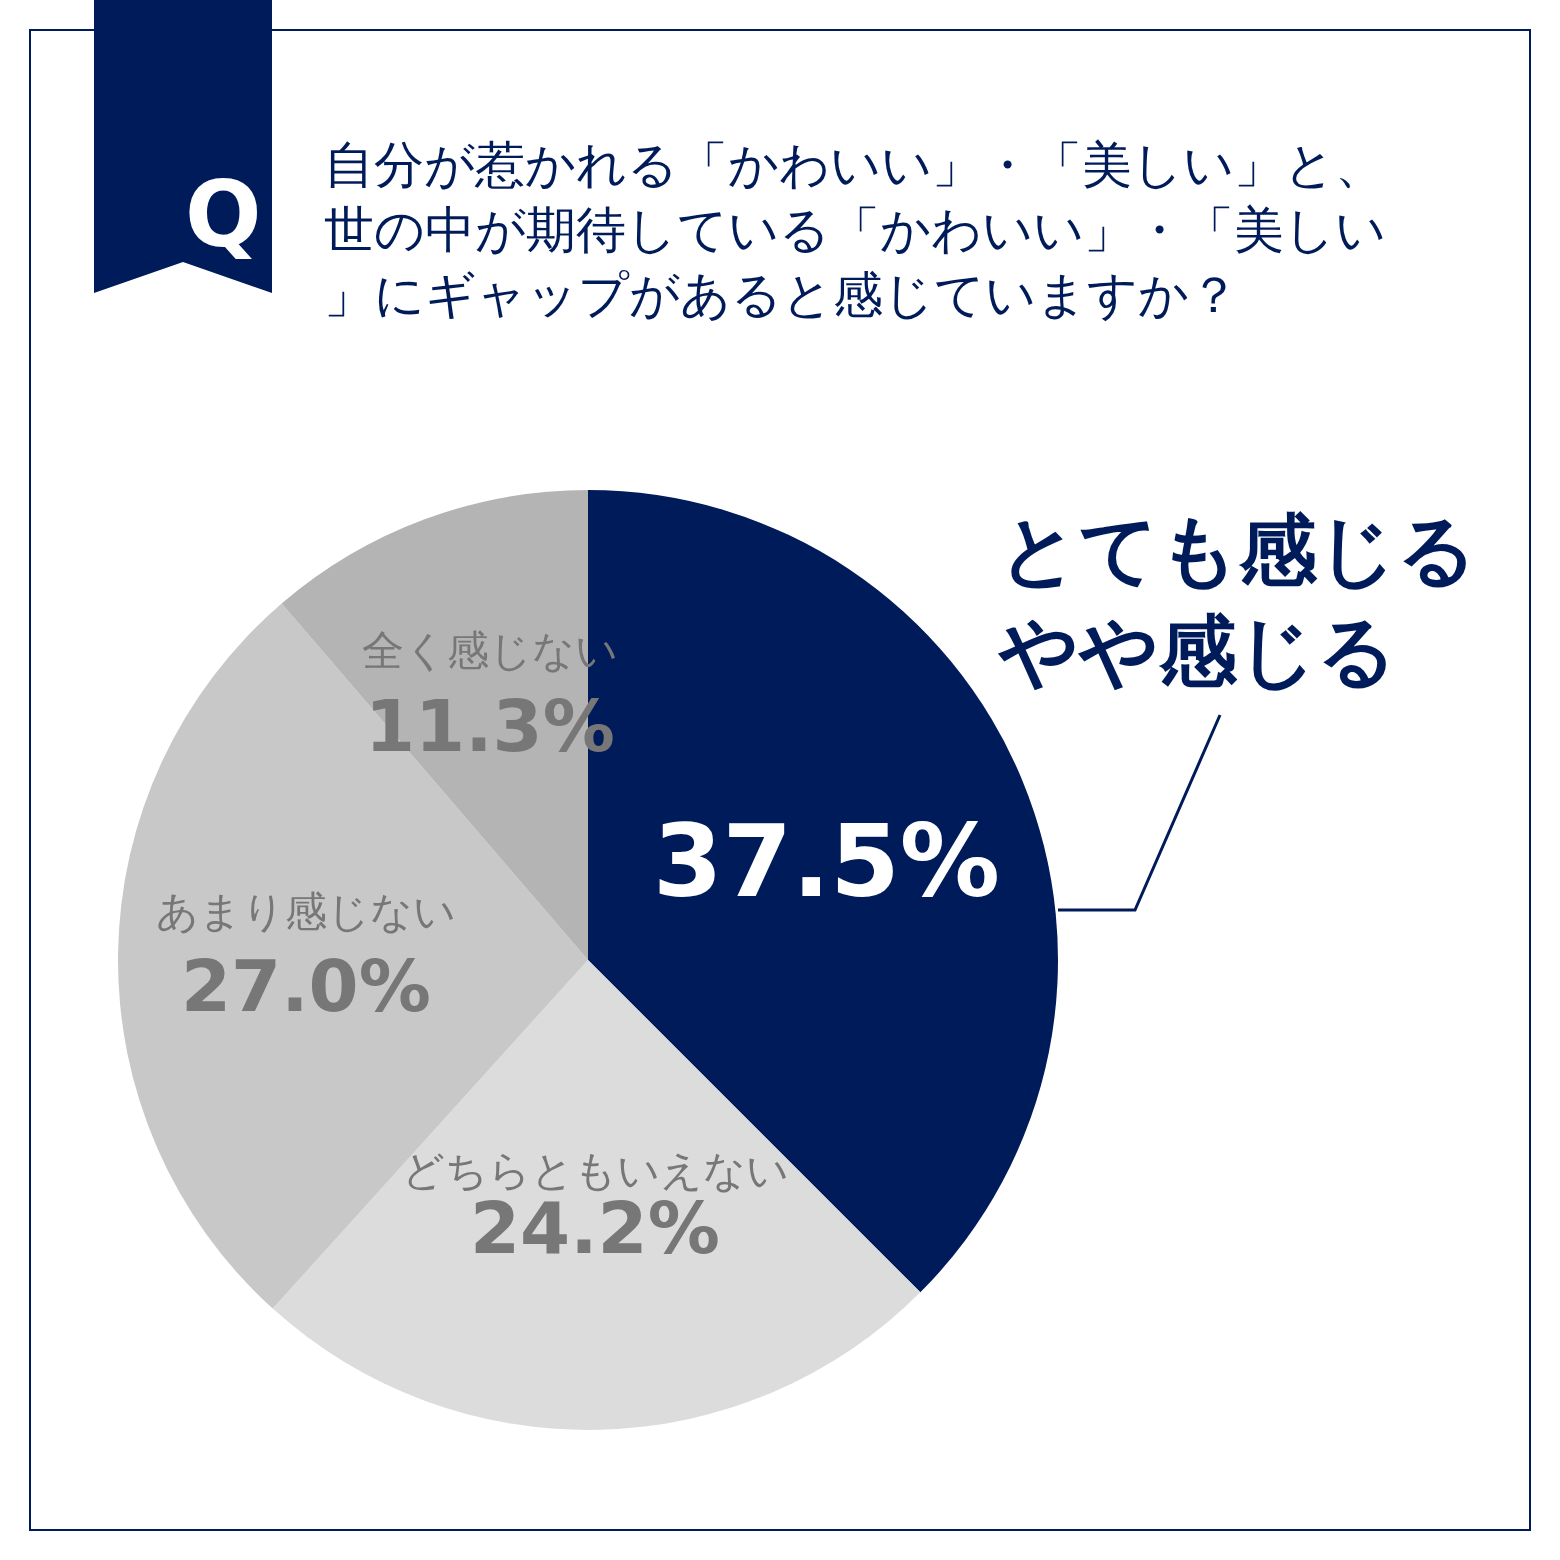  I want to click on data-label: 27.0%, so click(306, 986).